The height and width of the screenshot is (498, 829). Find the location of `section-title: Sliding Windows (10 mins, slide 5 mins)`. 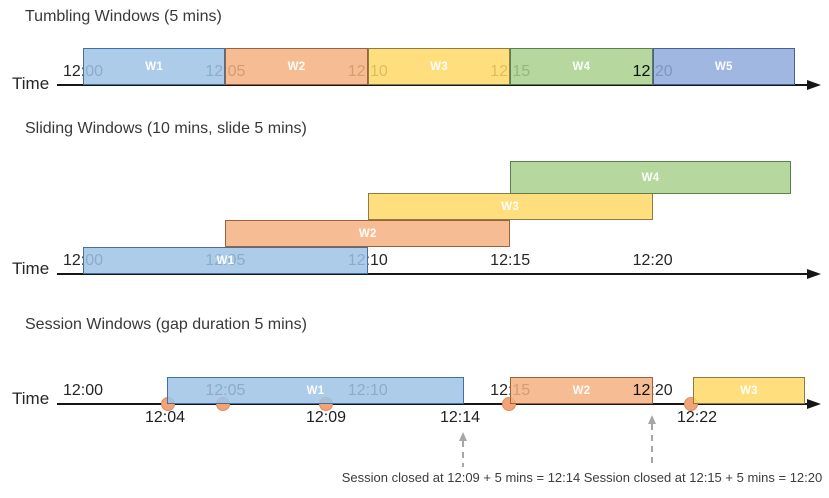

section-title: Sliding Windows (10 mins, slide 5 mins) is located at coordinates (166, 128).